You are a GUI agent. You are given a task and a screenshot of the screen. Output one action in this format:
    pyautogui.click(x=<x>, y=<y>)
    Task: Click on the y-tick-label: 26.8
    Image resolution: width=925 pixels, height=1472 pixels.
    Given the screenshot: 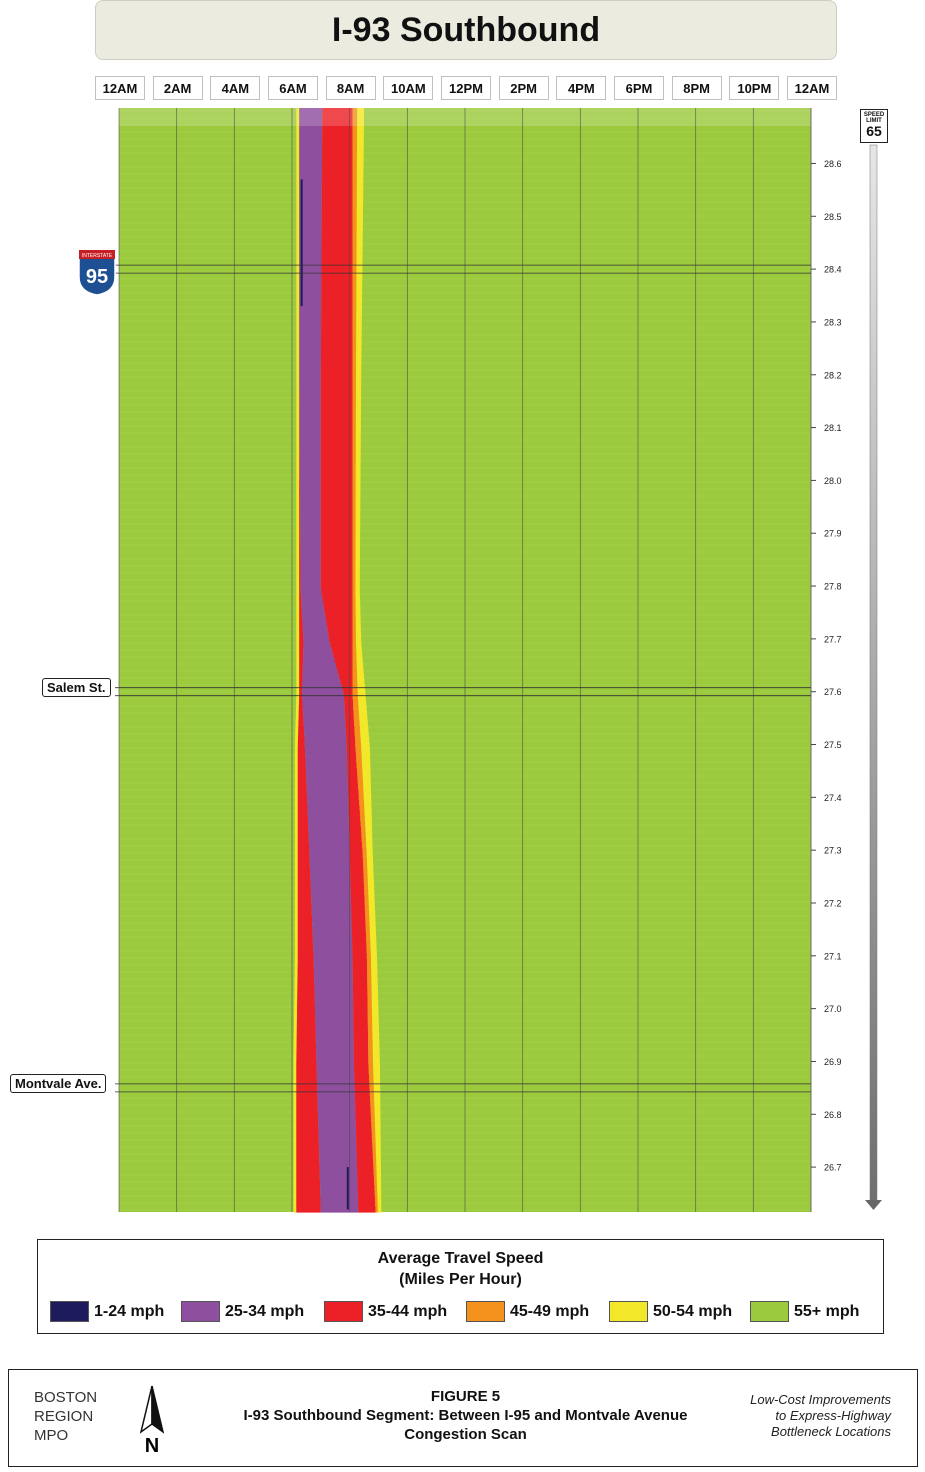 What is the action you would take?
    pyautogui.click(x=833, y=1115)
    